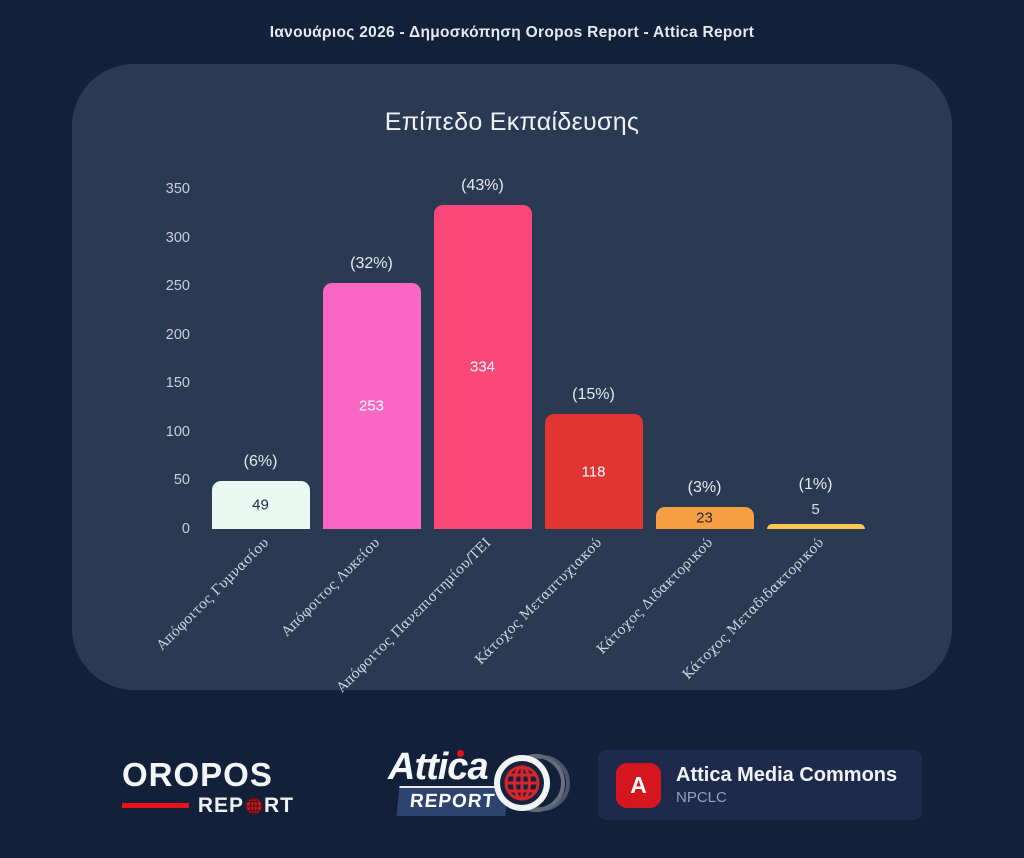  I want to click on y-tick-label: 150, so click(177, 383).